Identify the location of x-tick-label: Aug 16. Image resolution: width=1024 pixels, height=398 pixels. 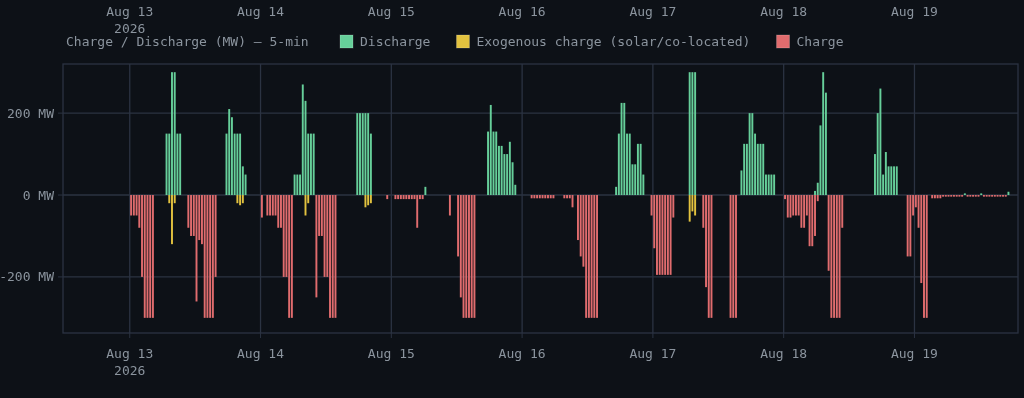
(522, 353).